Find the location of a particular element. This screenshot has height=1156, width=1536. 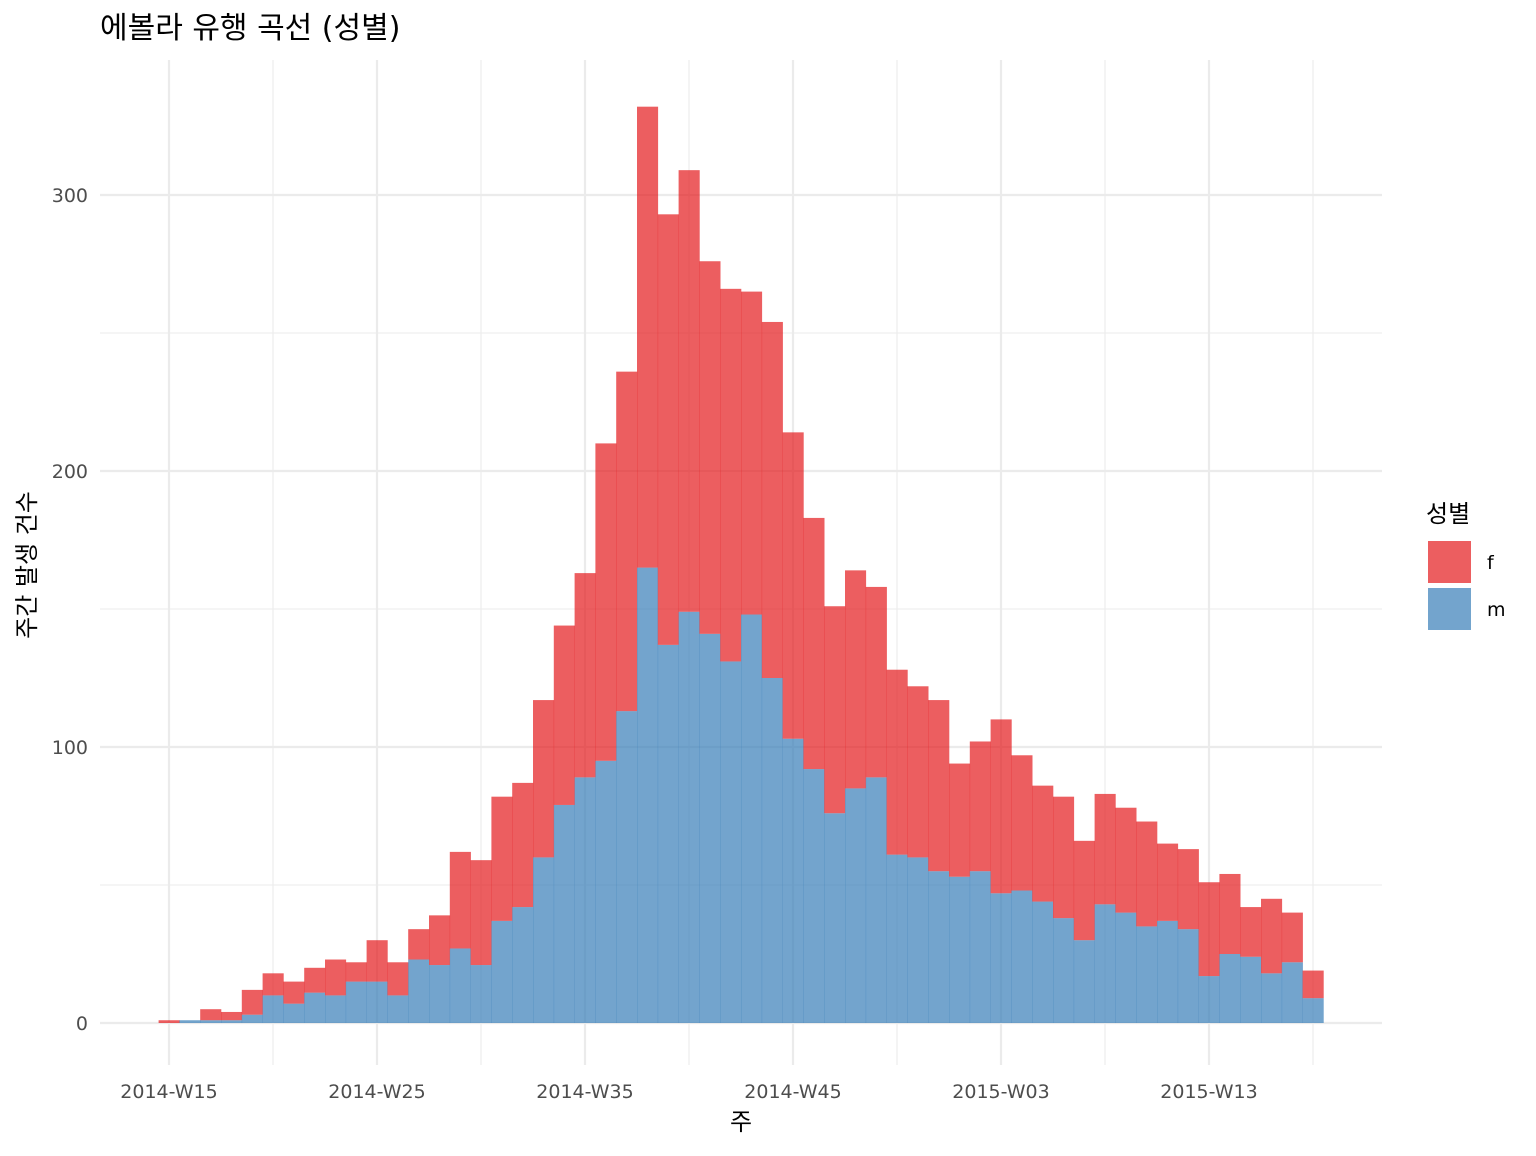

x-tick-label: 2015-W03 is located at coordinates (1000, 1092).